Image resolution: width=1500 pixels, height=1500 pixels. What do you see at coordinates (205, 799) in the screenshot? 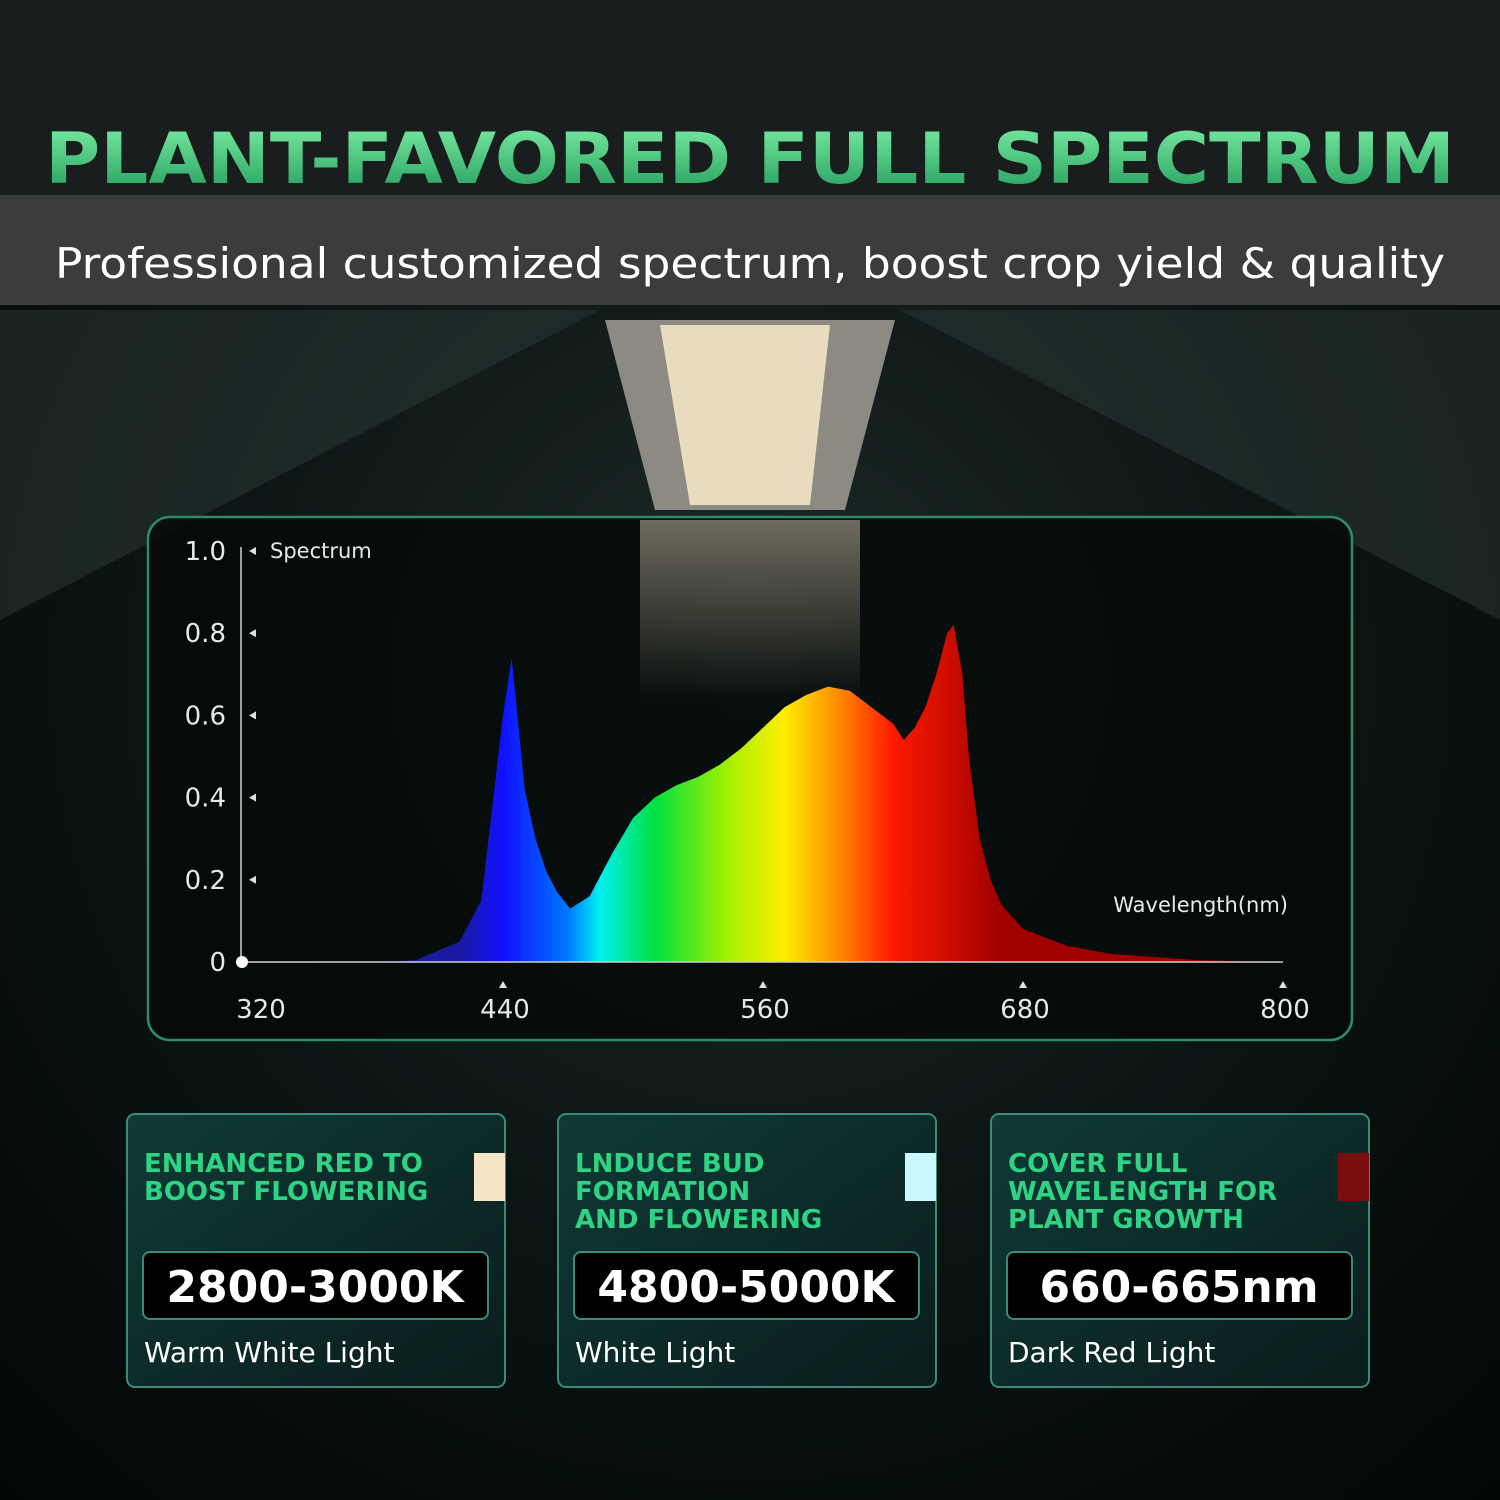
I see `y-tick-label: 0.4` at bounding box center [205, 799].